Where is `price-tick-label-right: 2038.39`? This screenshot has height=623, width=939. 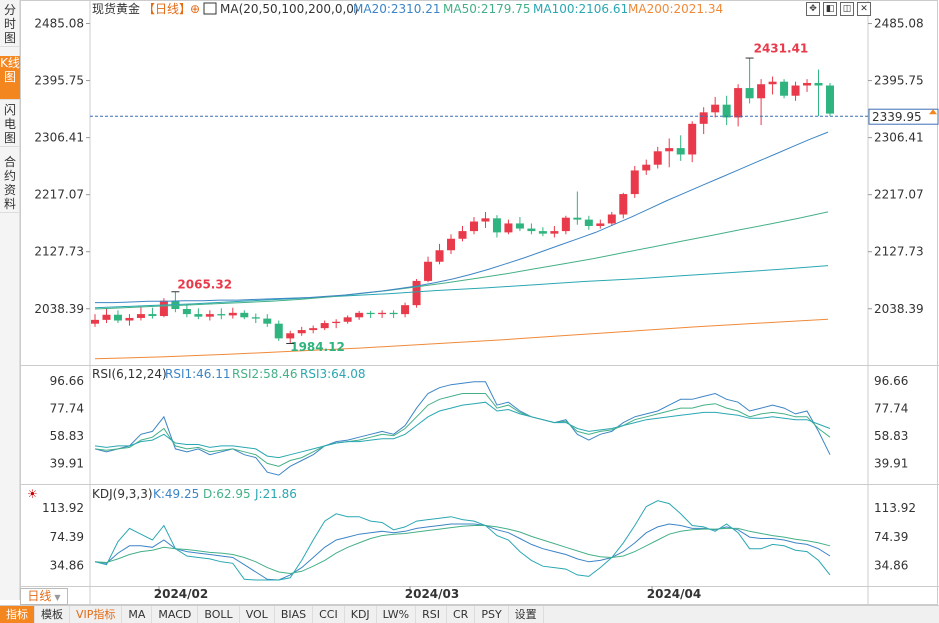 price-tick-label-right: 2038.39 is located at coordinates (899, 309).